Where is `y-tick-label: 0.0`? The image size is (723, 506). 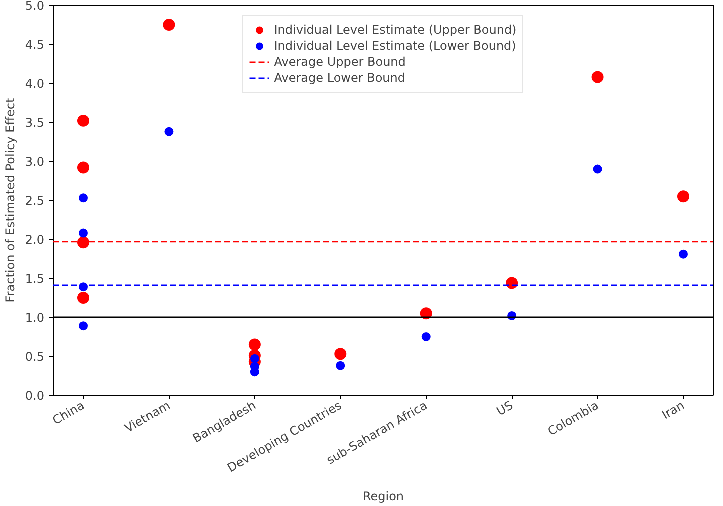 y-tick-label: 0.0 is located at coordinates (35, 396).